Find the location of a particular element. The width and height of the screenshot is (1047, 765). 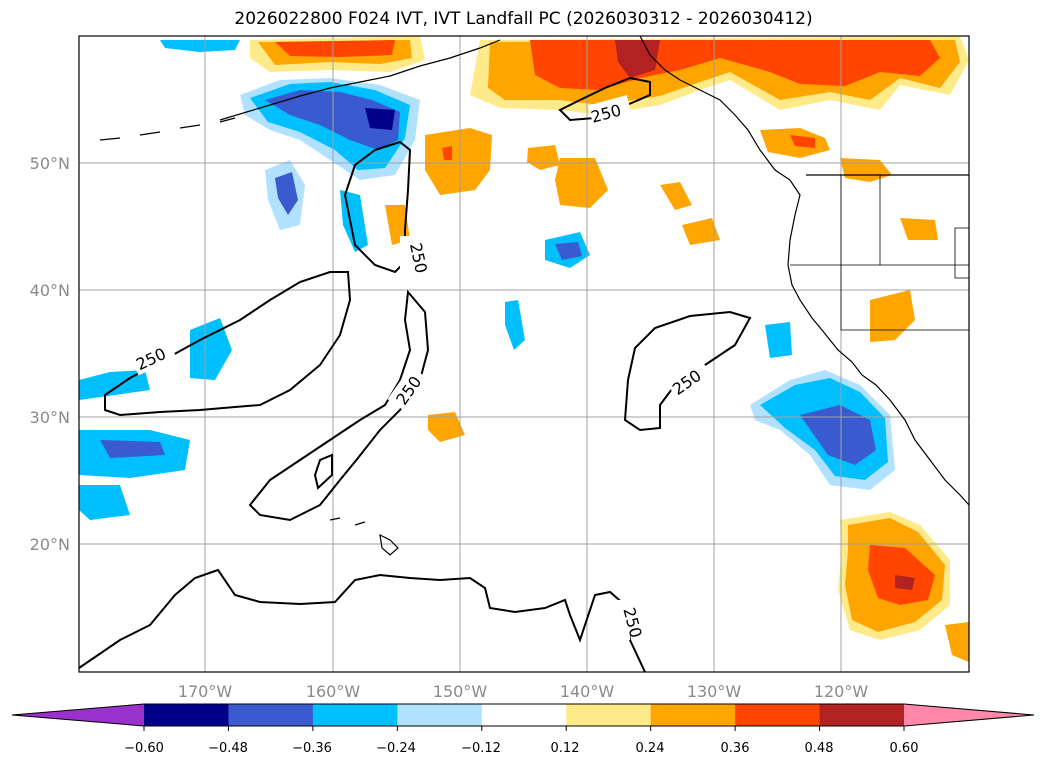

positive-blob-1-core is located at coordinates (447, 153).